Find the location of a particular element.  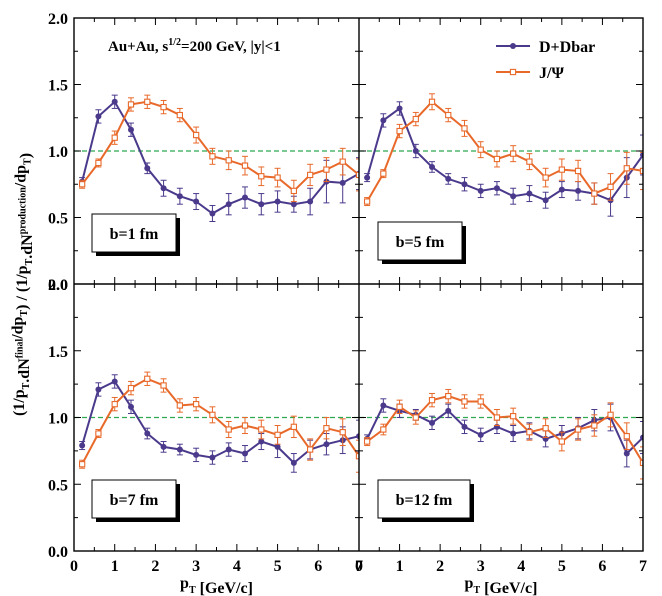

x-tick-label: 2 is located at coordinates (155, 566).